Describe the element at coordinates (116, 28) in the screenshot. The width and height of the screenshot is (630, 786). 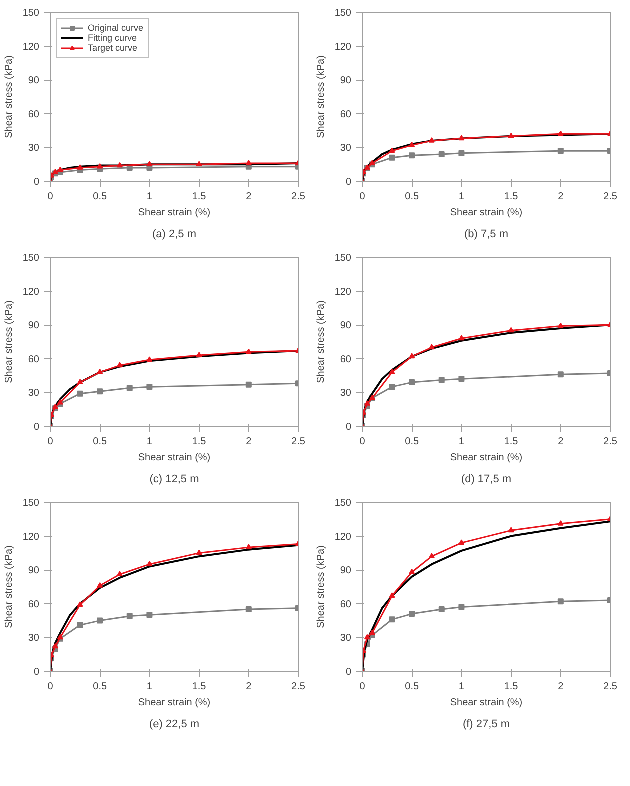
I see `legend-label: Original curve` at that location.